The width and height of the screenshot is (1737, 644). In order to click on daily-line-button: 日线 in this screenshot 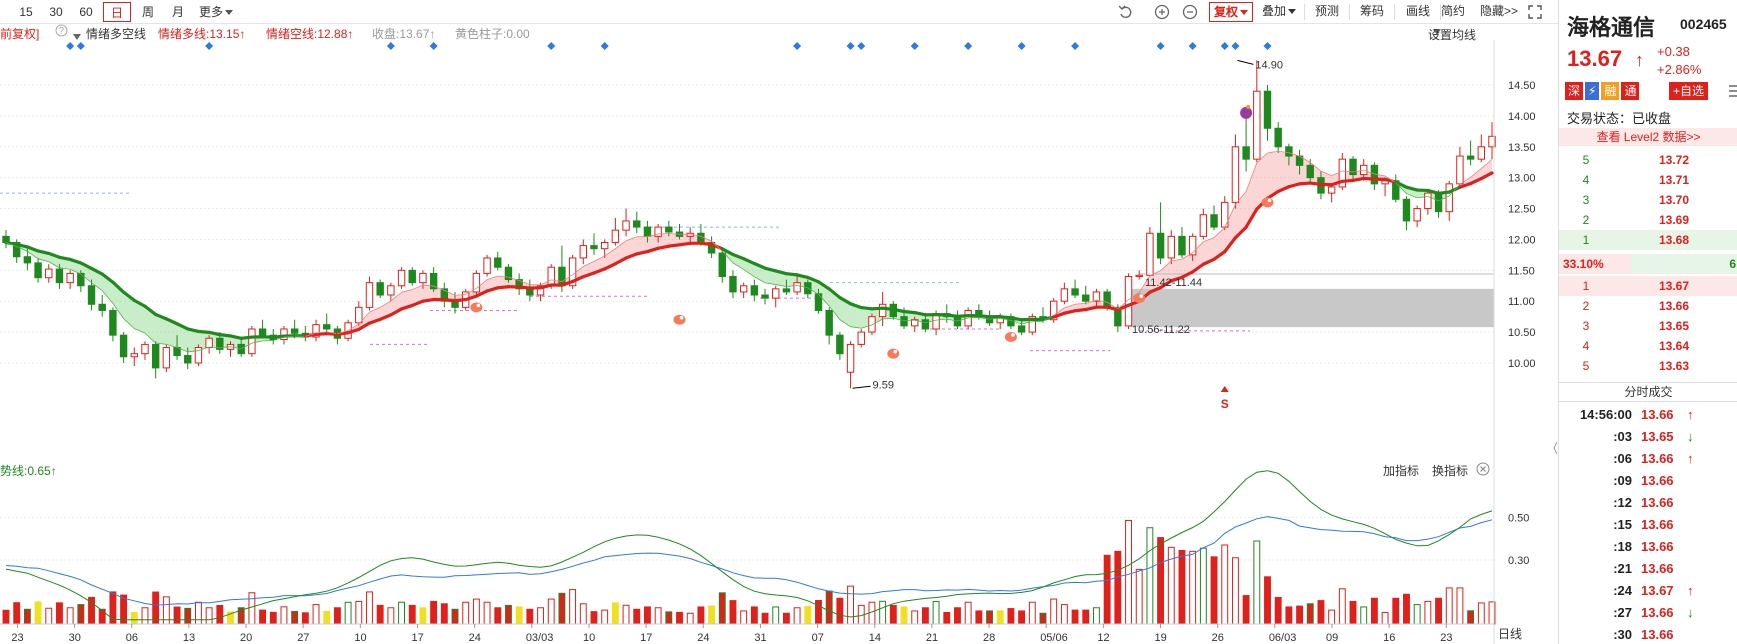, I will do `click(1510, 634)`.